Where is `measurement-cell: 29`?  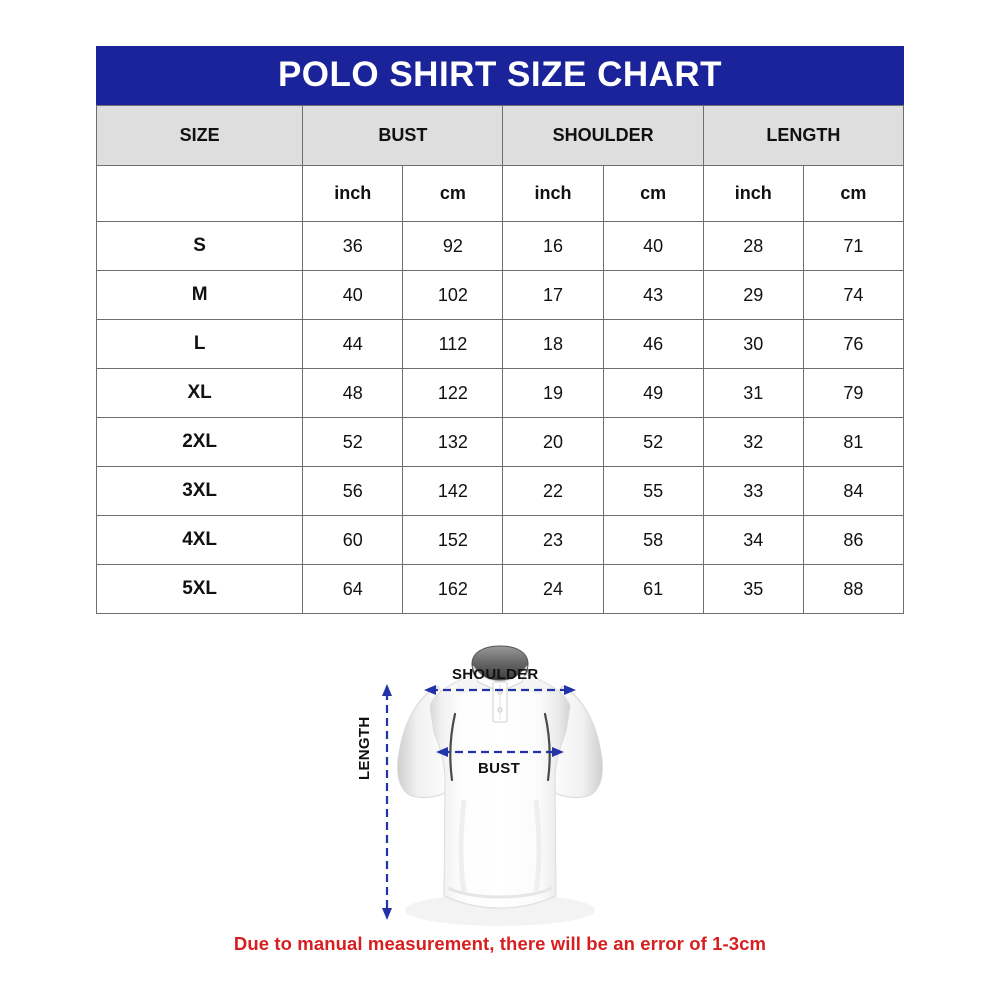
measurement-cell: 29 is located at coordinates (753, 295).